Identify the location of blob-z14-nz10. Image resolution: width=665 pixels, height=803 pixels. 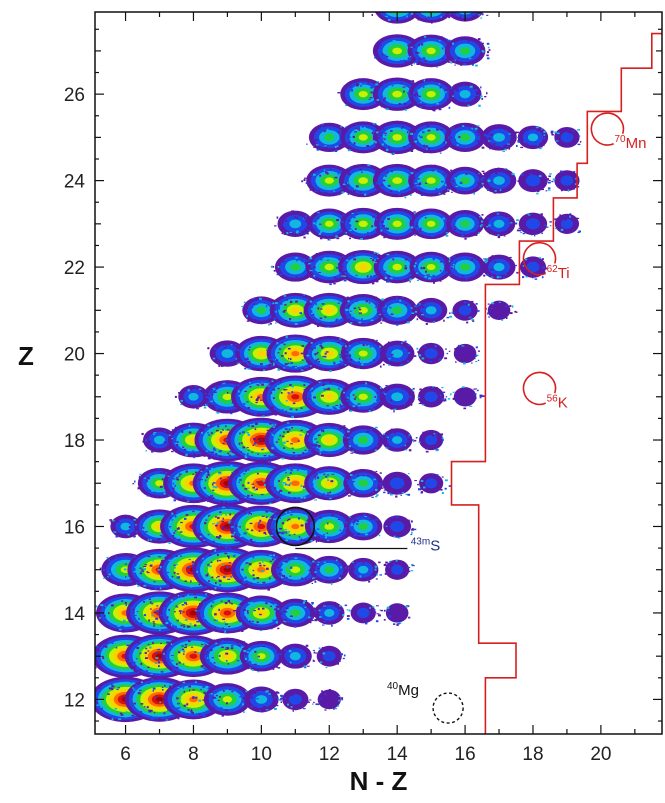
(261, 613).